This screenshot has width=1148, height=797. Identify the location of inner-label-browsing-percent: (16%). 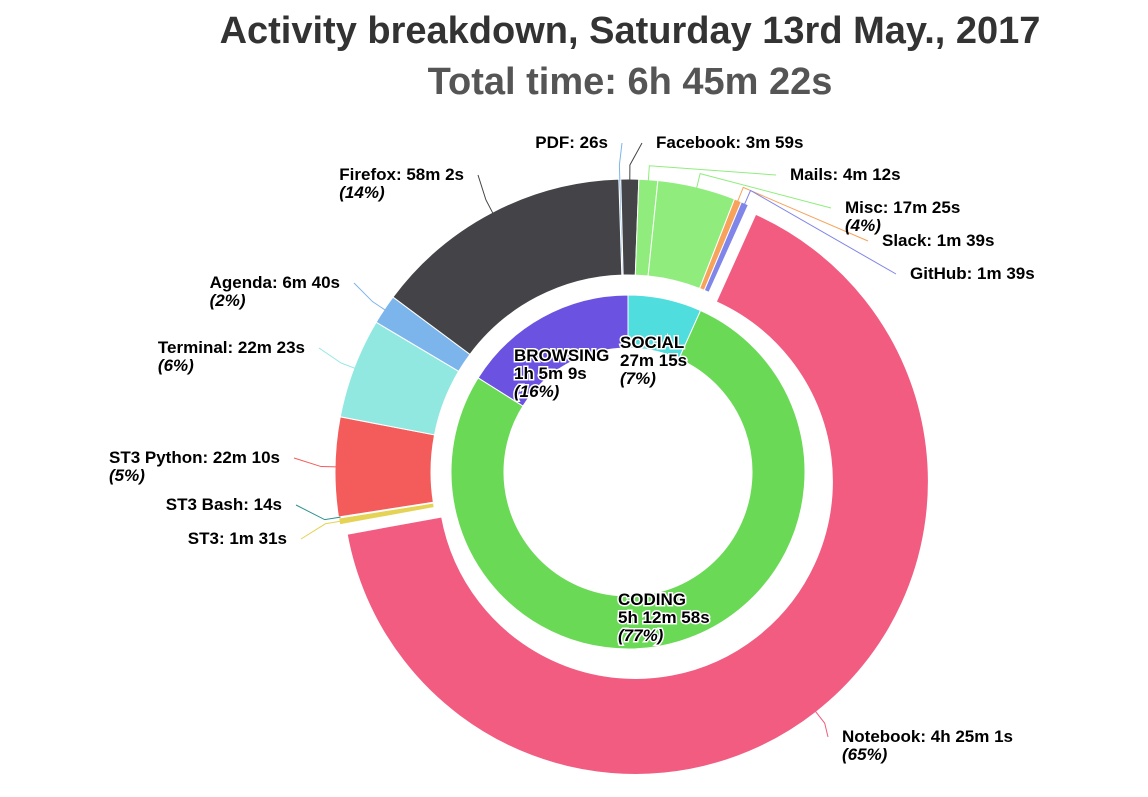
(537, 391).